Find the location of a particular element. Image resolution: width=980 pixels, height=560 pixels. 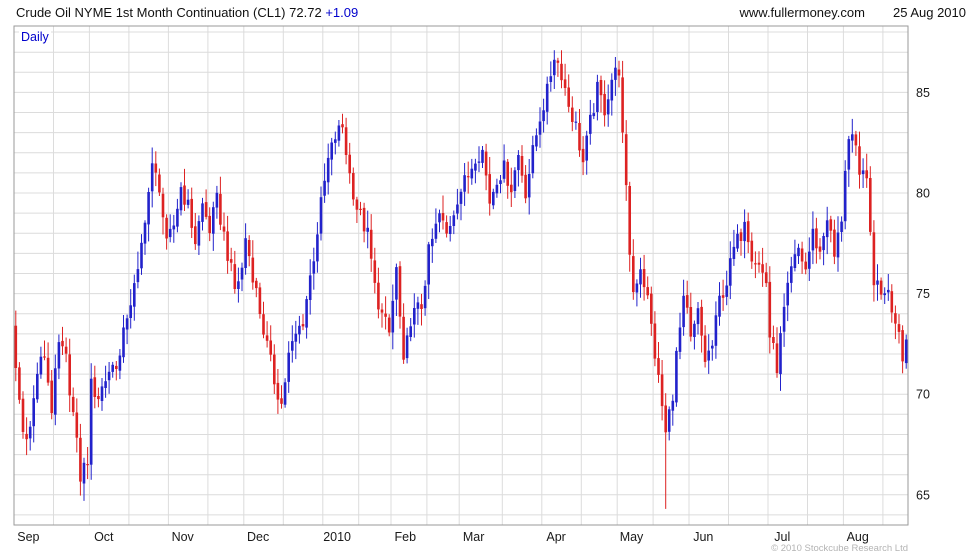

svg-text: 80 is located at coordinates (923, 194).